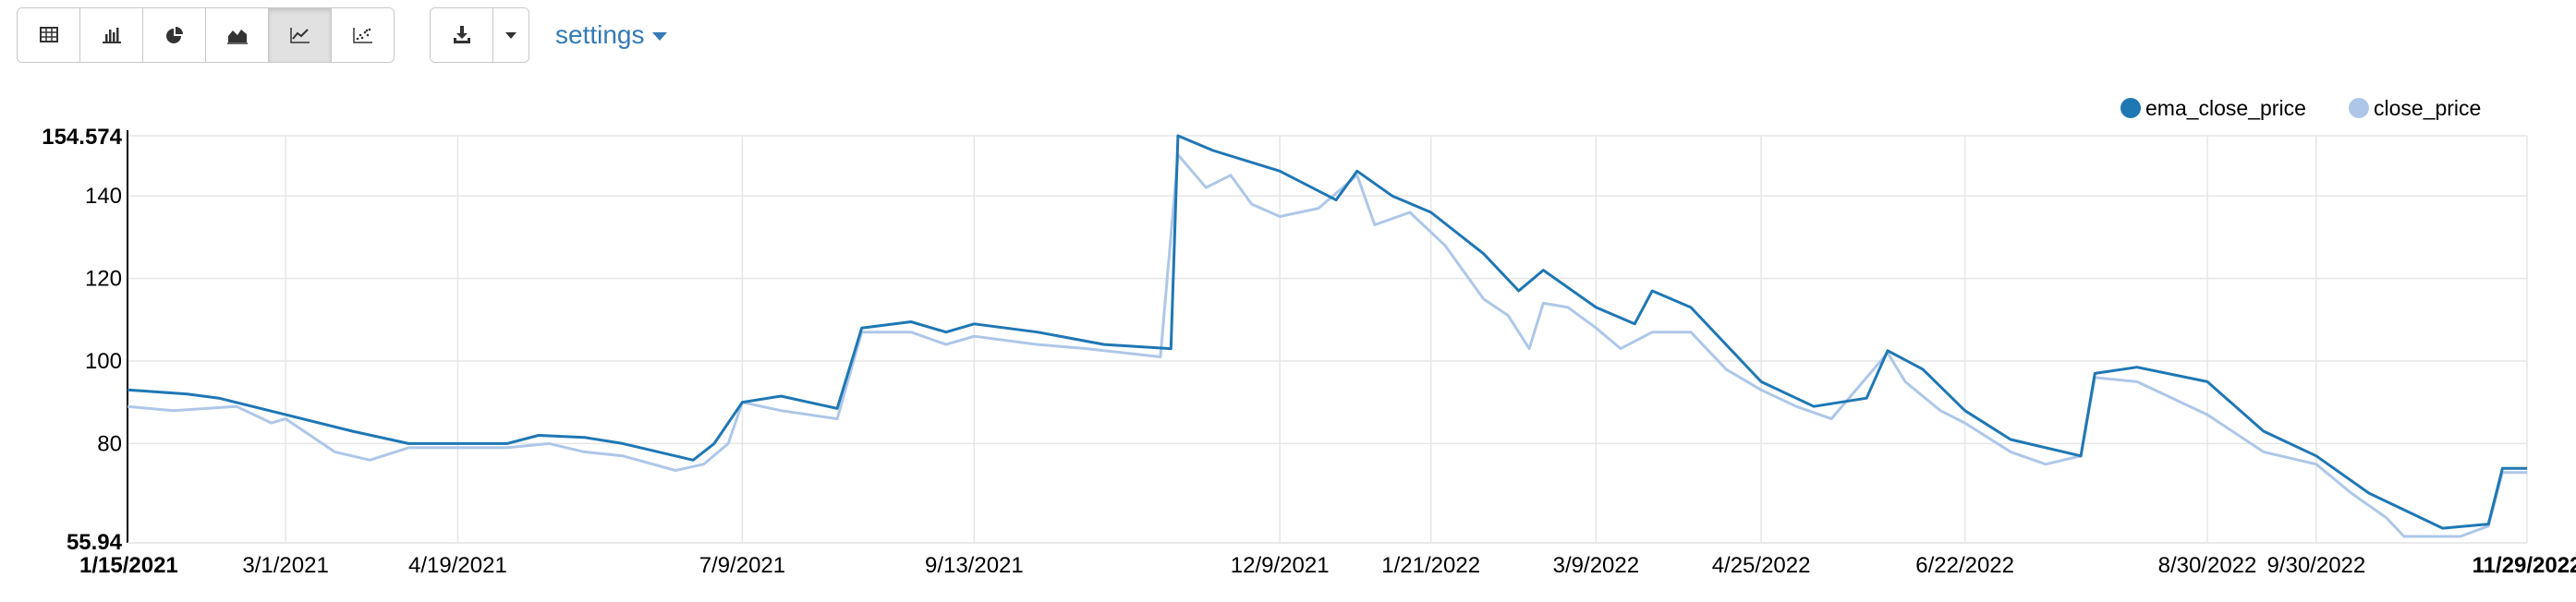 The height and width of the screenshot is (602, 2576). What do you see at coordinates (600, 34) in the screenshot?
I see `settings-label: settings` at bounding box center [600, 34].